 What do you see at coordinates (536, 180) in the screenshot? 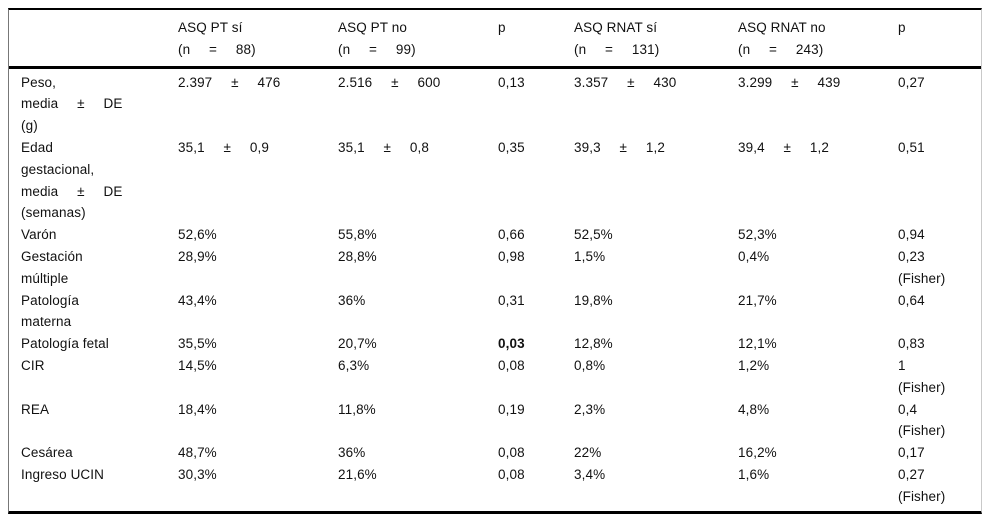
I see `cell-edad-gestacional-p-pt: 0,35` at bounding box center [536, 180].